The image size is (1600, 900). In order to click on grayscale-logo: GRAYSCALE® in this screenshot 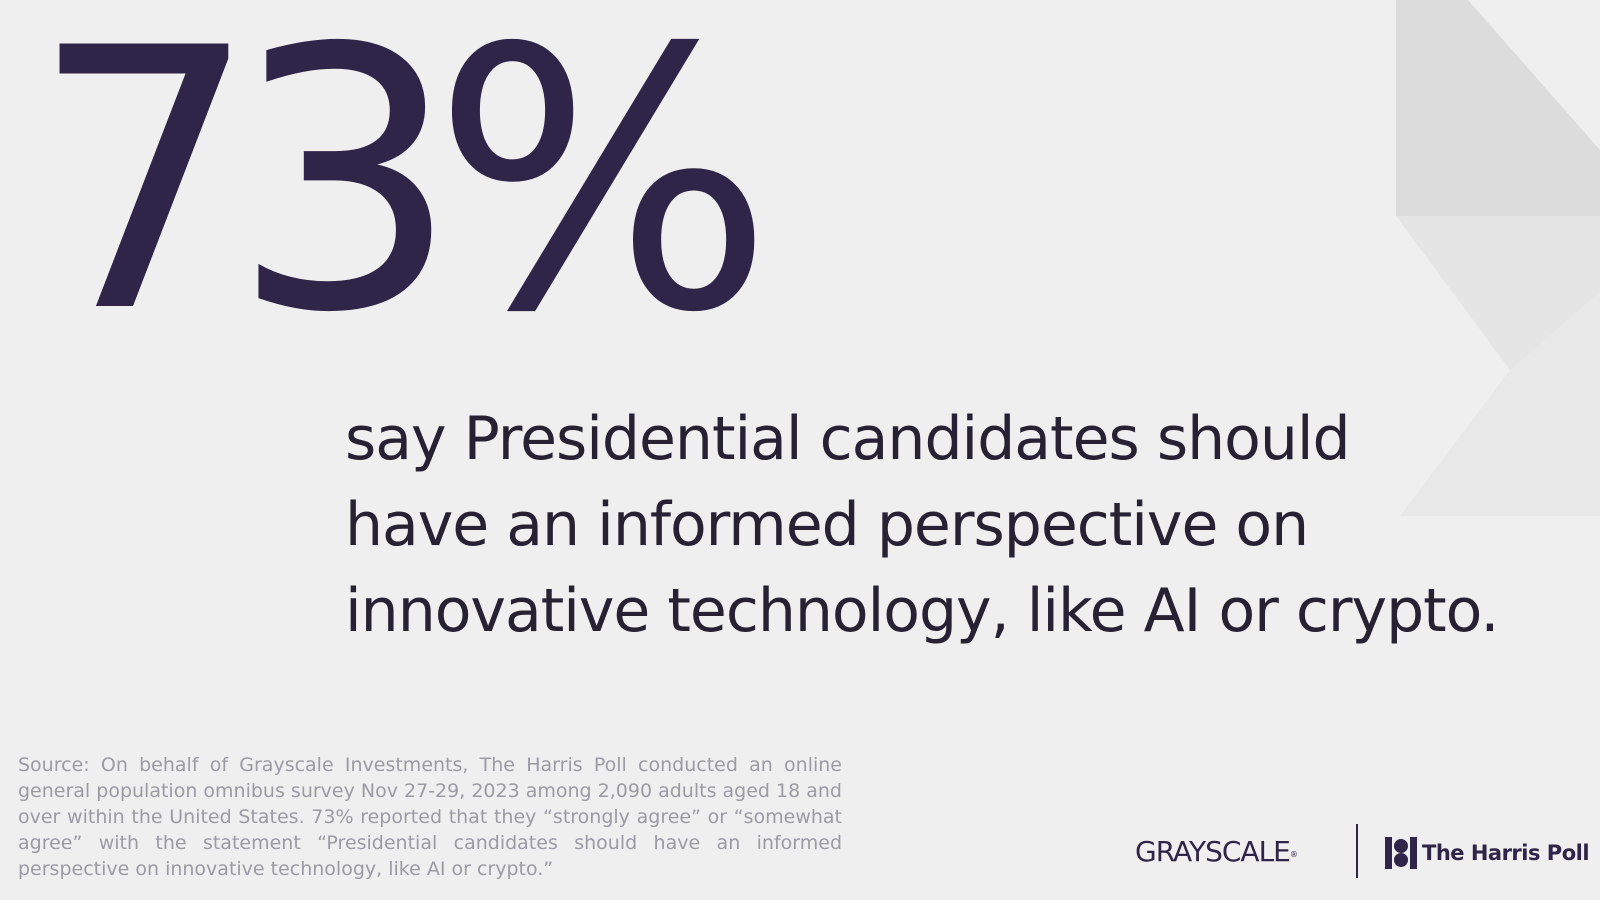, I will do `click(1216, 852)`.